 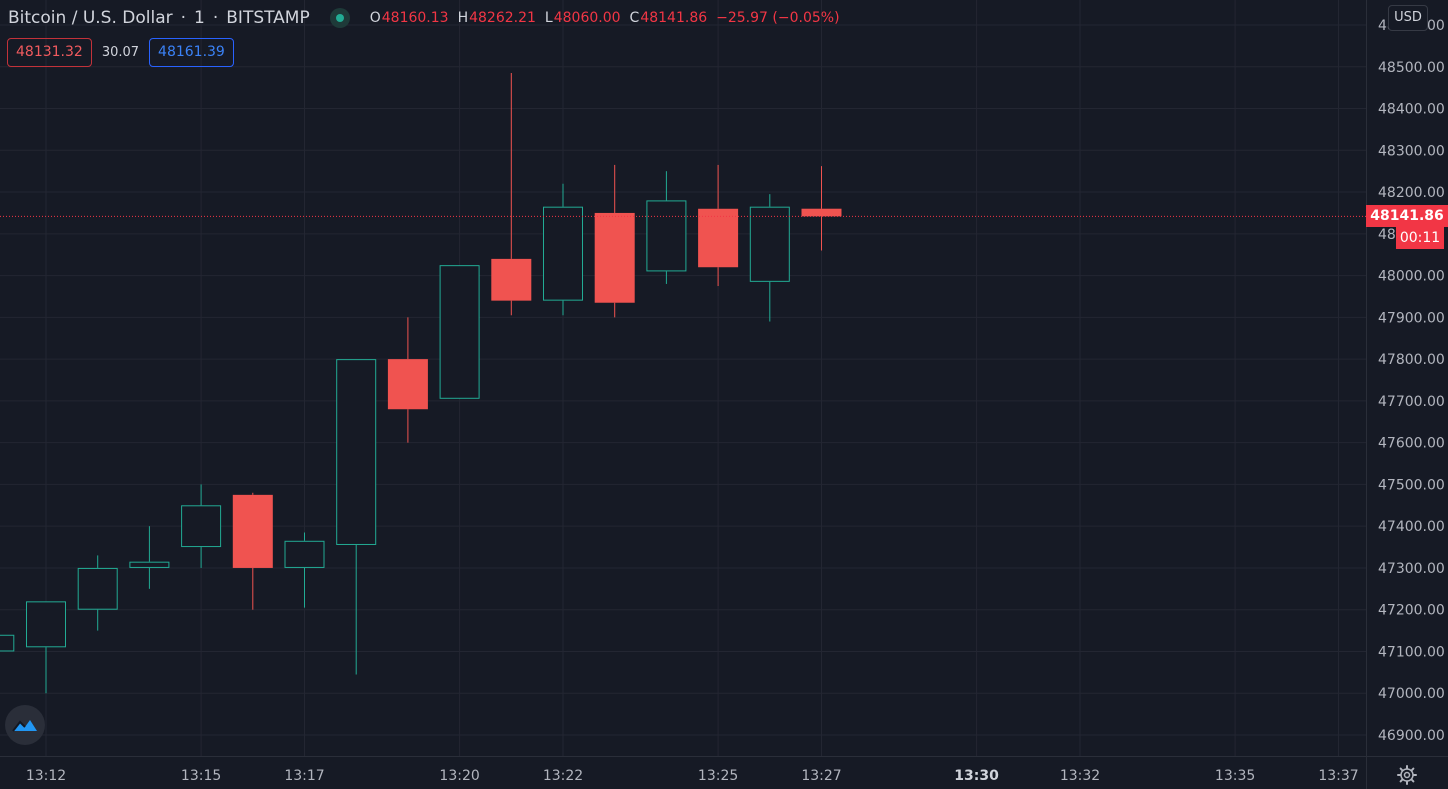 I want to click on y-tick-label: 47300.00, so click(x=1411, y=569).